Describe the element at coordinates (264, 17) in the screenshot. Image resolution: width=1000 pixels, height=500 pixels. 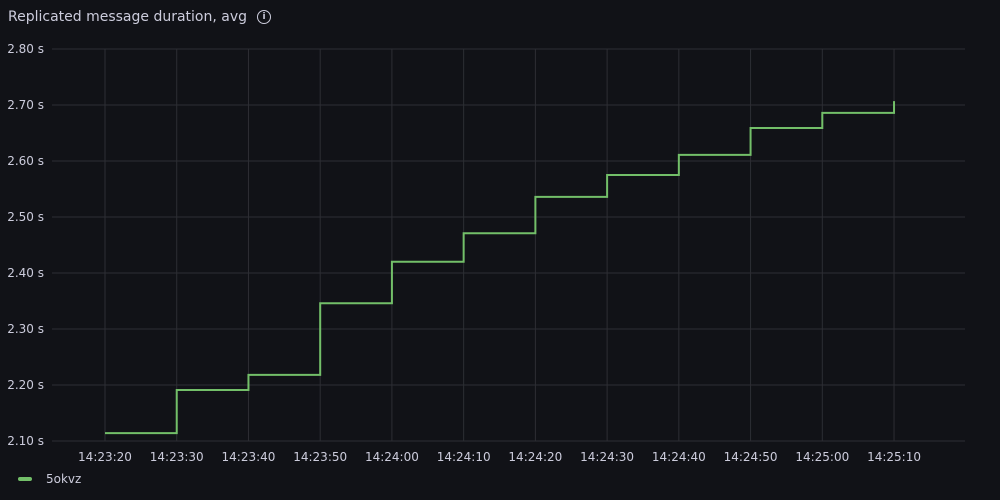
I see `info-circle-icon: i` at that location.